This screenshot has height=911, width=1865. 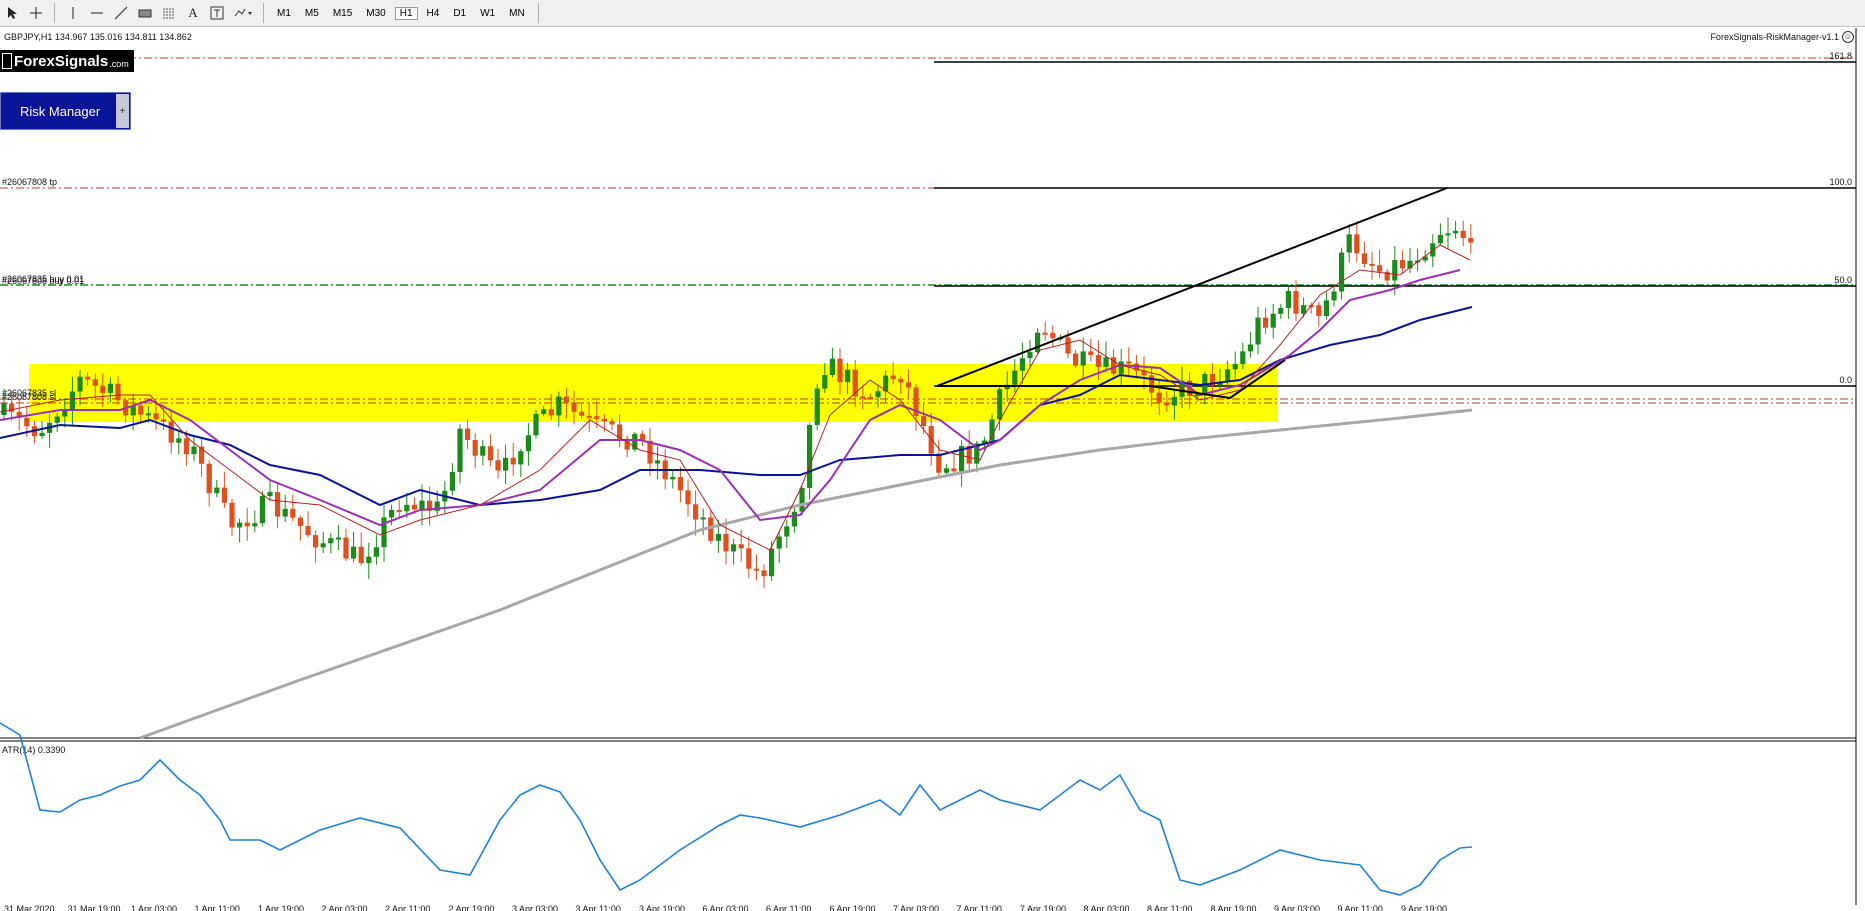 I want to click on x-axis-label: 9 Apr 03:00, so click(x=1297, y=907).